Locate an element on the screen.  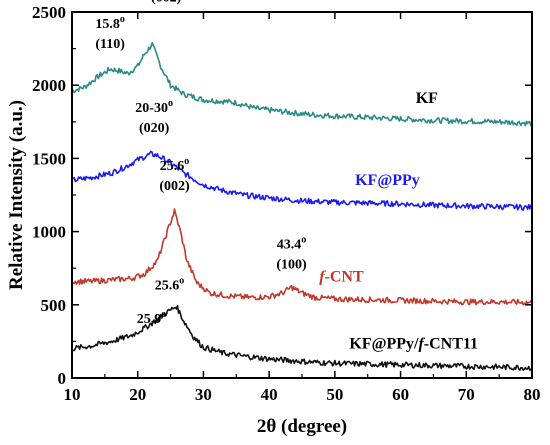
peak-hkl-label: (020) is located at coordinates (154, 128).